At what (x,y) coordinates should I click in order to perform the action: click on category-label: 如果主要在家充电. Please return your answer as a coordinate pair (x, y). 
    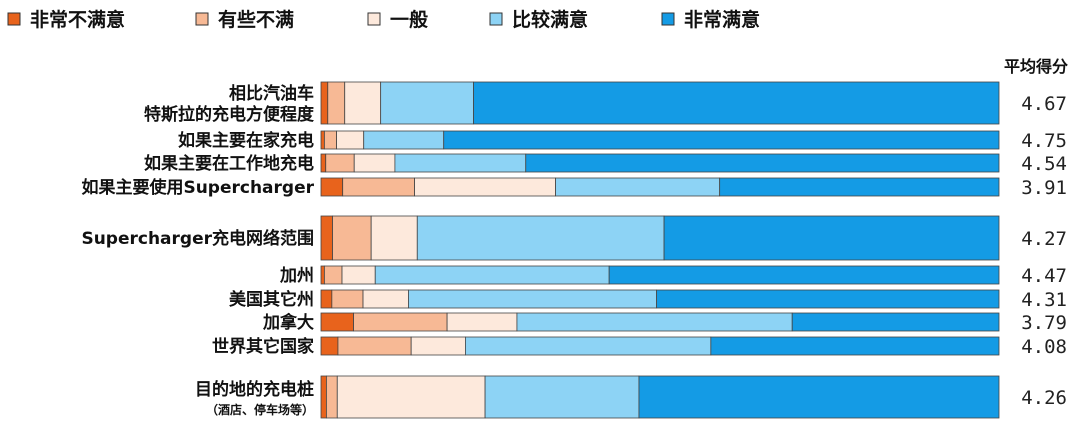
    Looking at the image, I should click on (246, 140).